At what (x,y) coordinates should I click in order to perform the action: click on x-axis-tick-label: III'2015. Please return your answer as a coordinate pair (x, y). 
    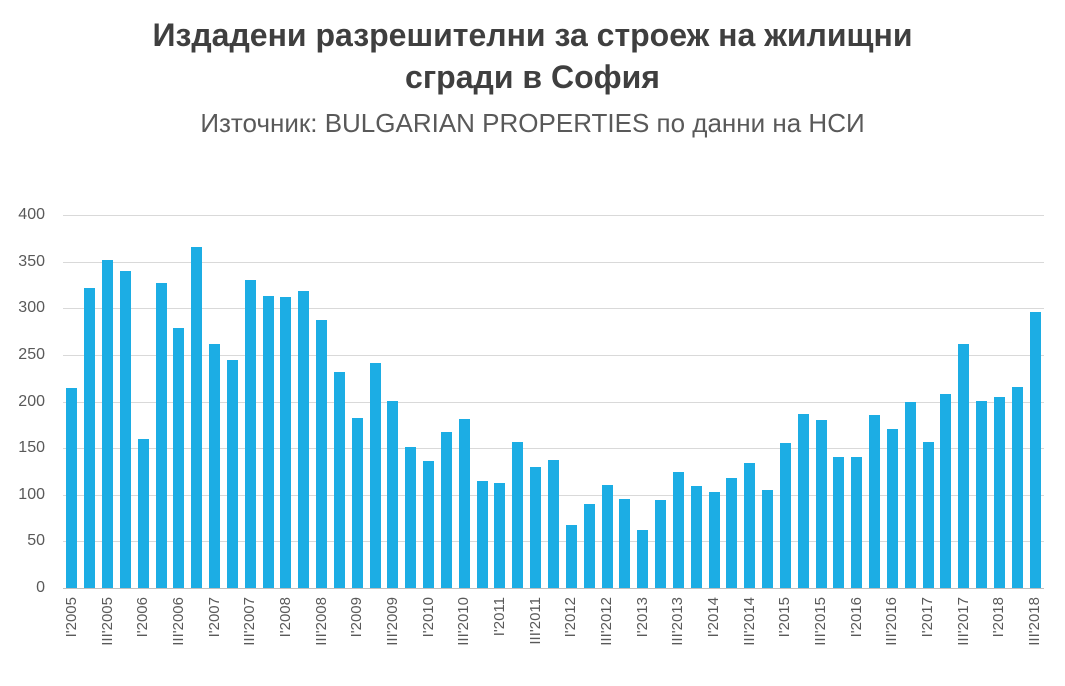
    Looking at the image, I should click on (821, 621).